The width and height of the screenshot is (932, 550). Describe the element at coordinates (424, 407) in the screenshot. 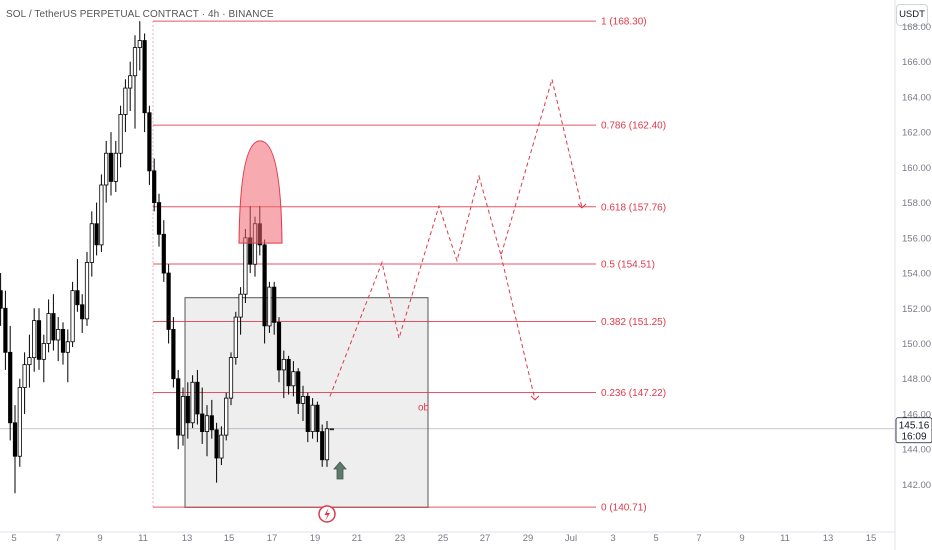

I see `order-block-label: ob` at that location.